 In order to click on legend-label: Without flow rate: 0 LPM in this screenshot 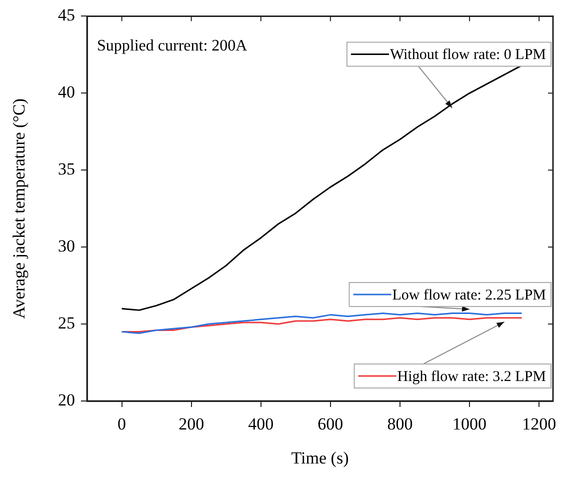, I will do `click(468, 55)`.